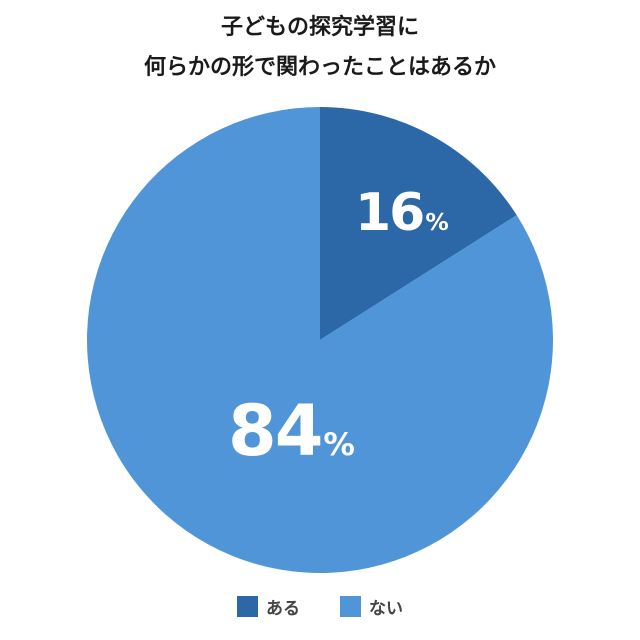  I want to click on legend-item-nai: ない, so click(371, 606).